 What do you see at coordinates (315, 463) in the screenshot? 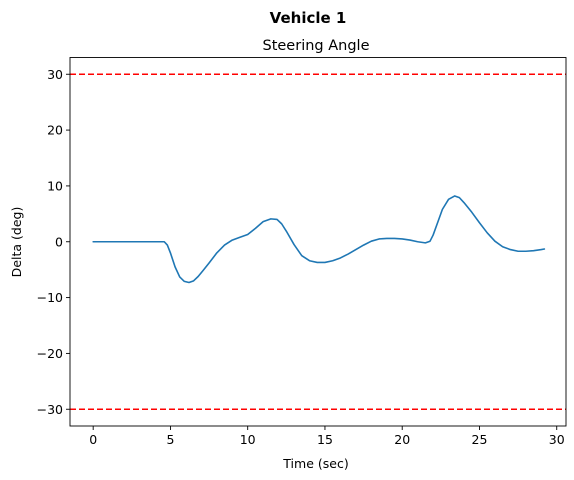
I see `x-axis-label: Time (sec)` at bounding box center [315, 463].